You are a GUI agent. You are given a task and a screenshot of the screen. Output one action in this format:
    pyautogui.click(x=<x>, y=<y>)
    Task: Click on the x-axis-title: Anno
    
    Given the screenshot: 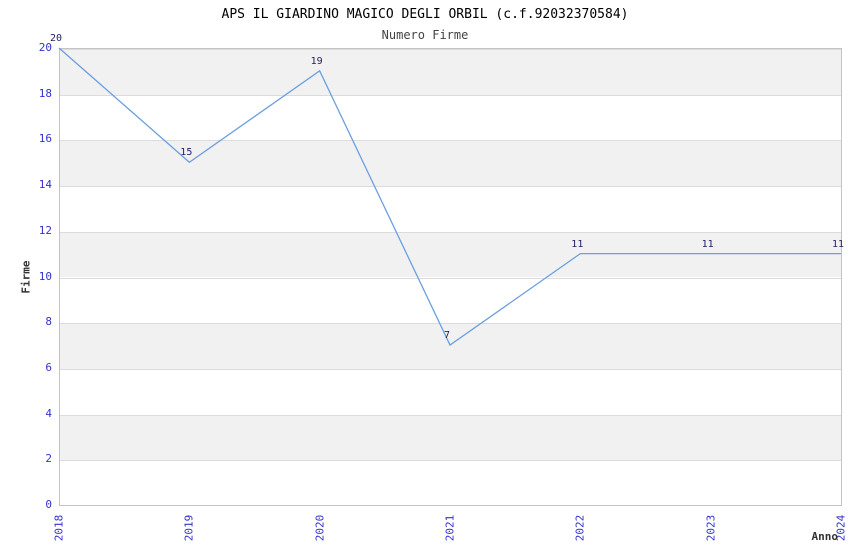 What is the action you would take?
    pyautogui.click(x=825, y=536)
    